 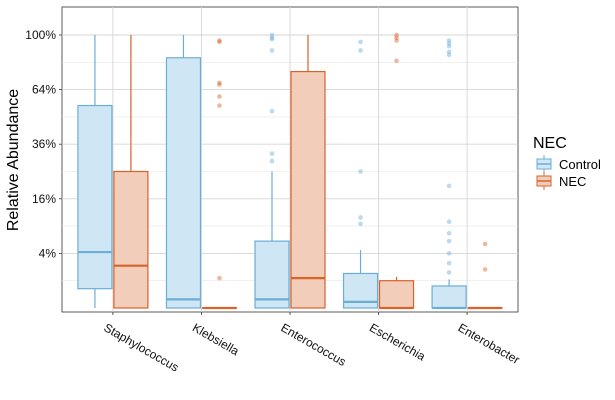 I want to click on legend-key-nec: NEC, so click(x=561, y=181).